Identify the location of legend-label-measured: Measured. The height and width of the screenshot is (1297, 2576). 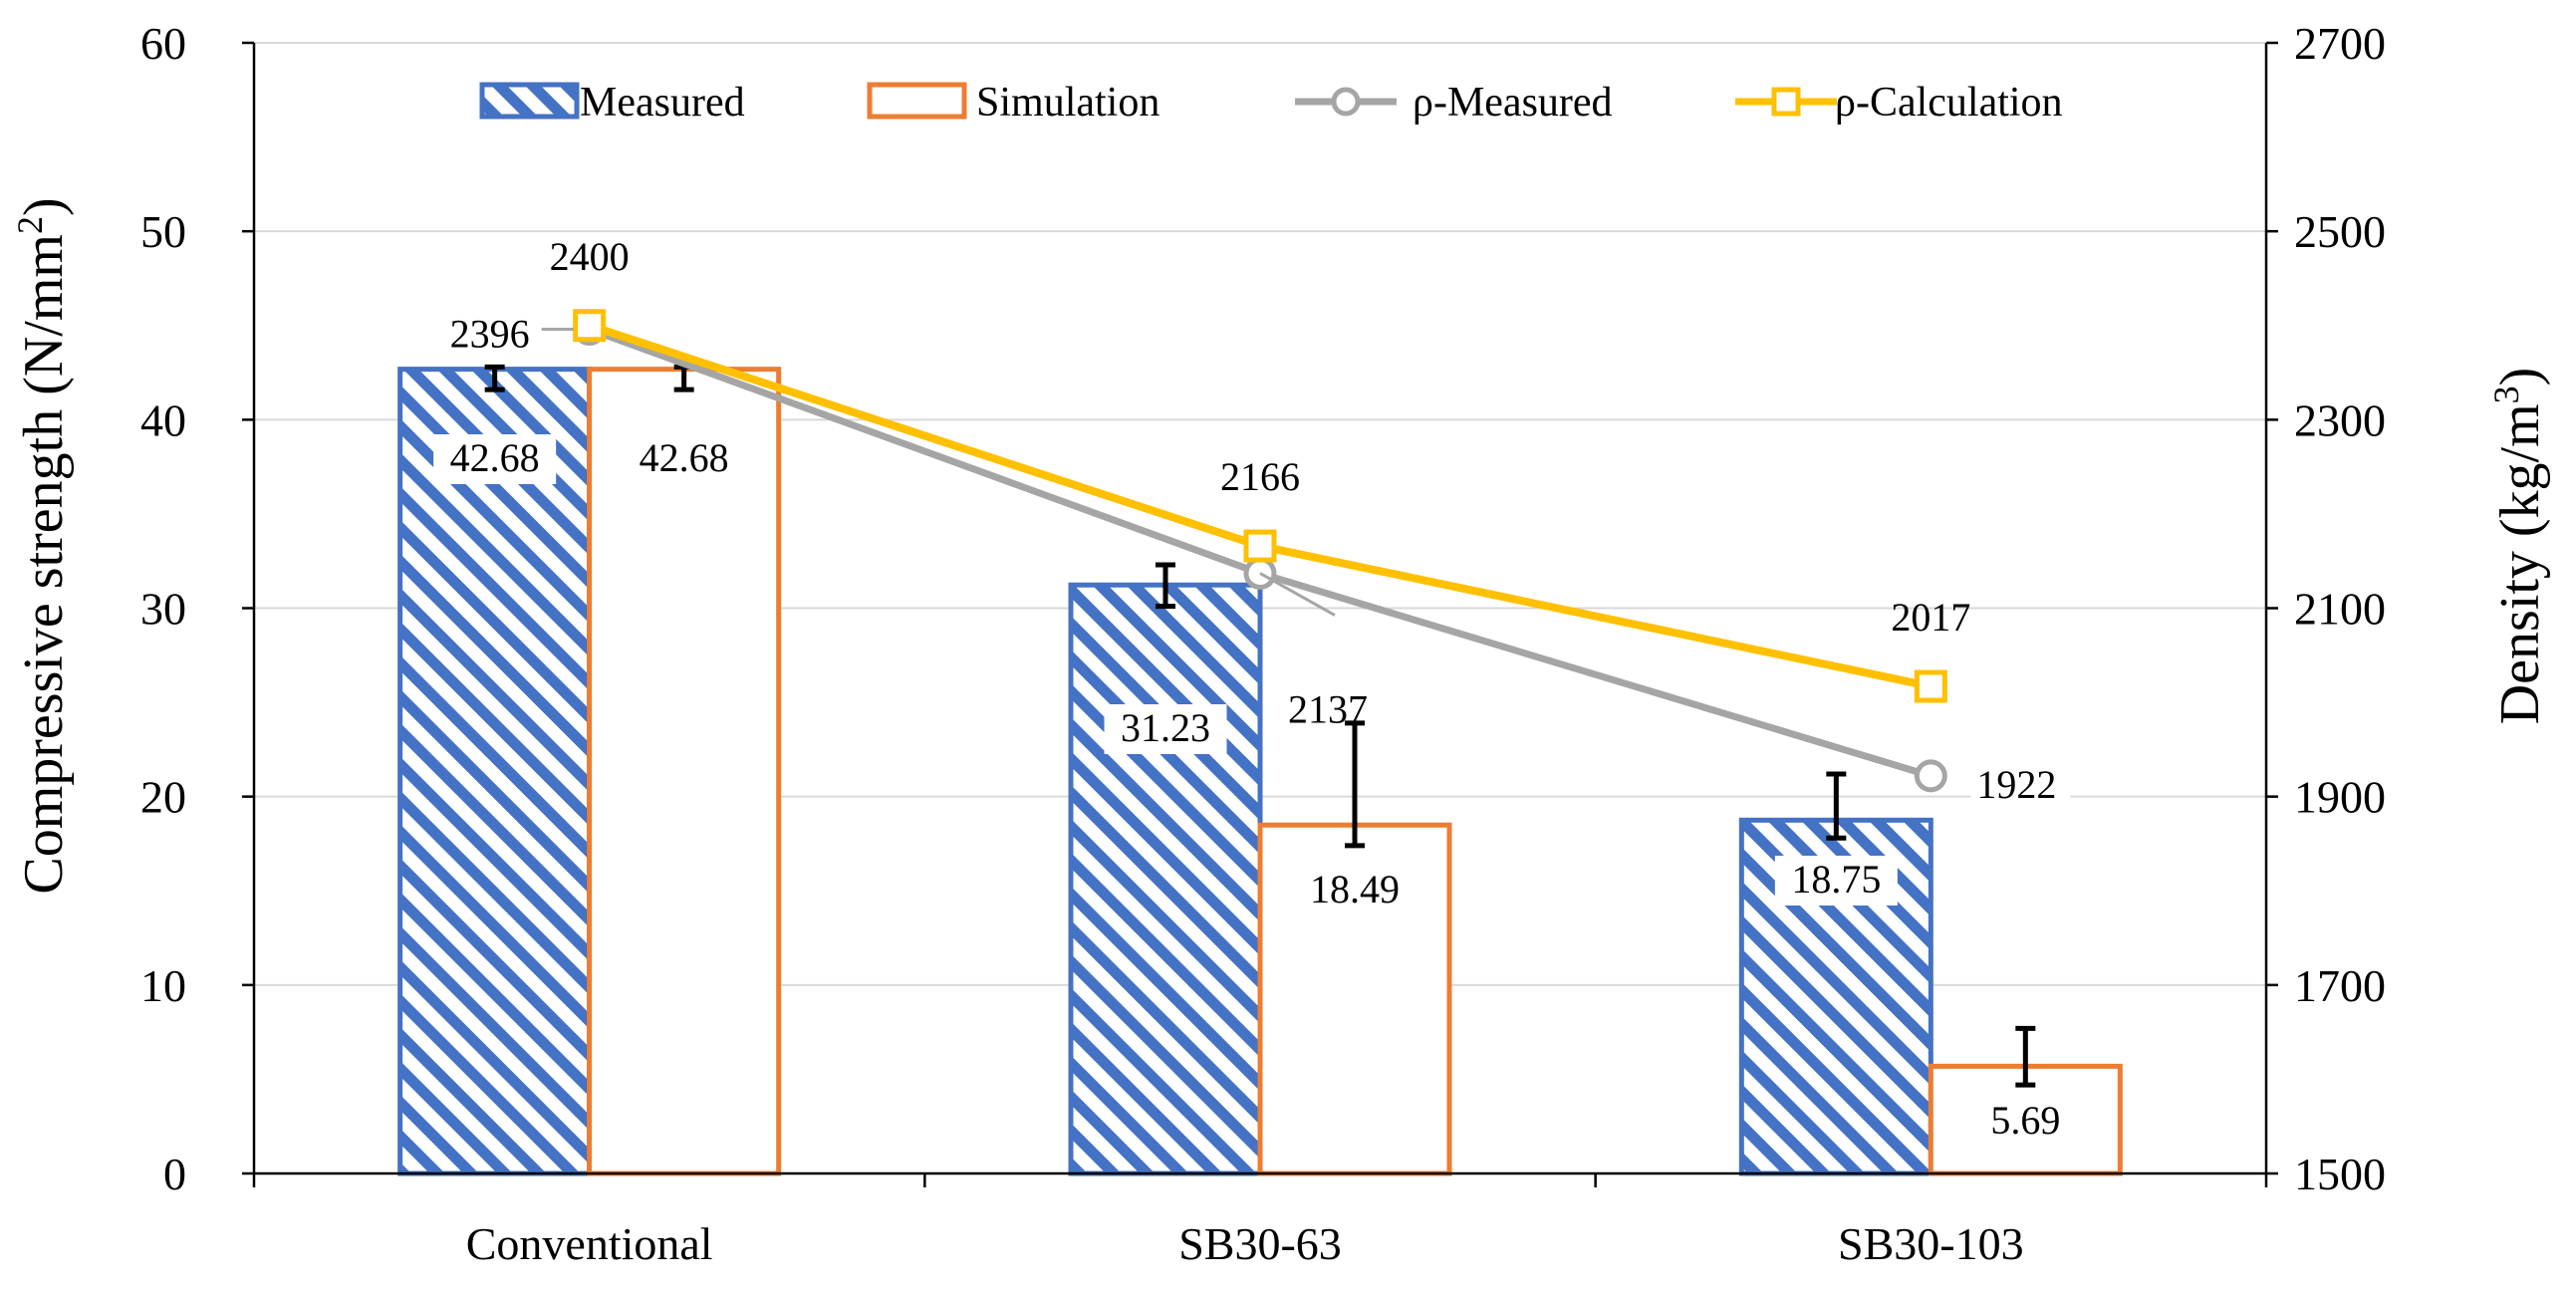
(662, 103).